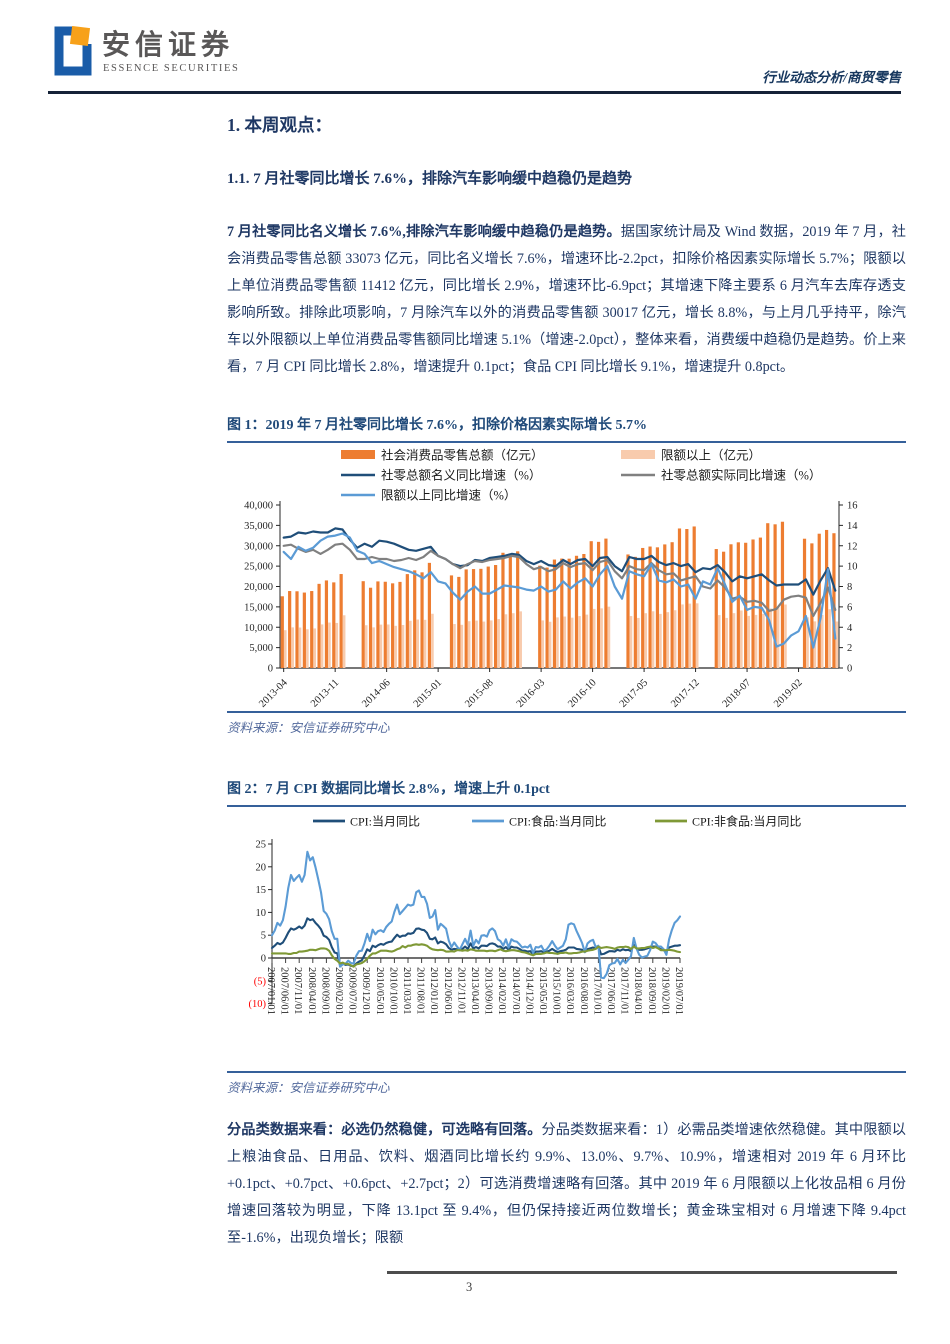 The image size is (950, 1344). What do you see at coordinates (566, 723) in the screenshot?
I see `figure-1-source: 资料来源：安信证券研究中心` at bounding box center [566, 723].